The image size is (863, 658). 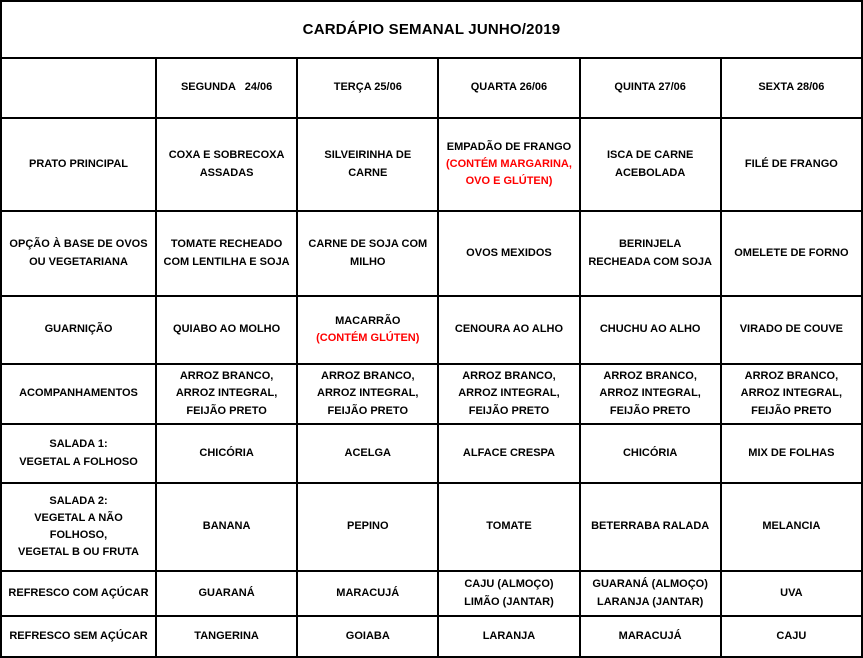 I want to click on day-header: SEGUNDA 24/06, so click(x=226, y=88).